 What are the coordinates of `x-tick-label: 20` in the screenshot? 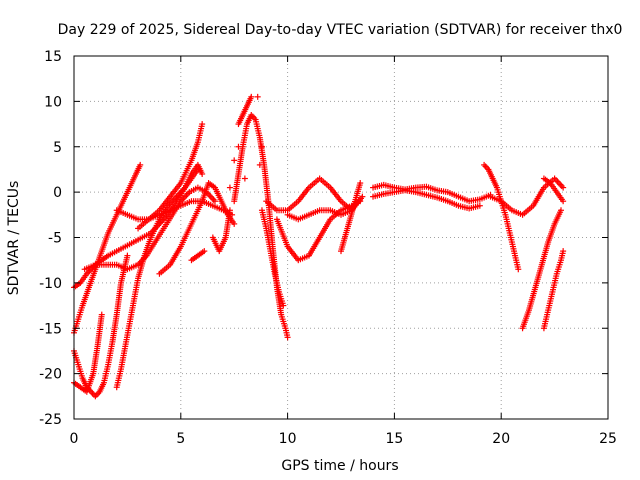 It's located at (501, 439).